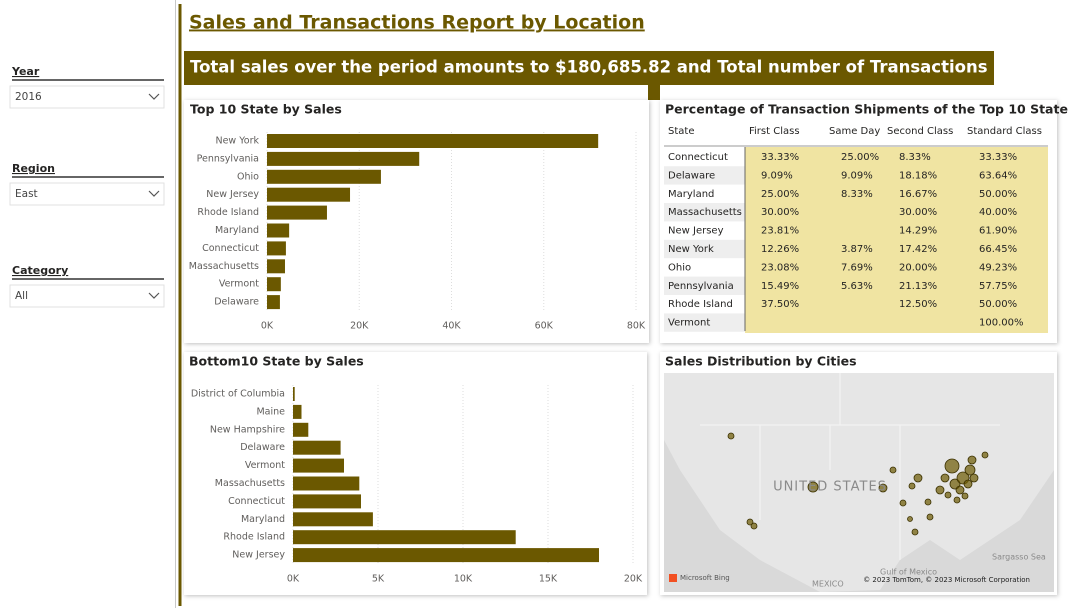  What do you see at coordinates (548, 579) in the screenshot?
I see `x-tick-label: 15K` at bounding box center [548, 579].